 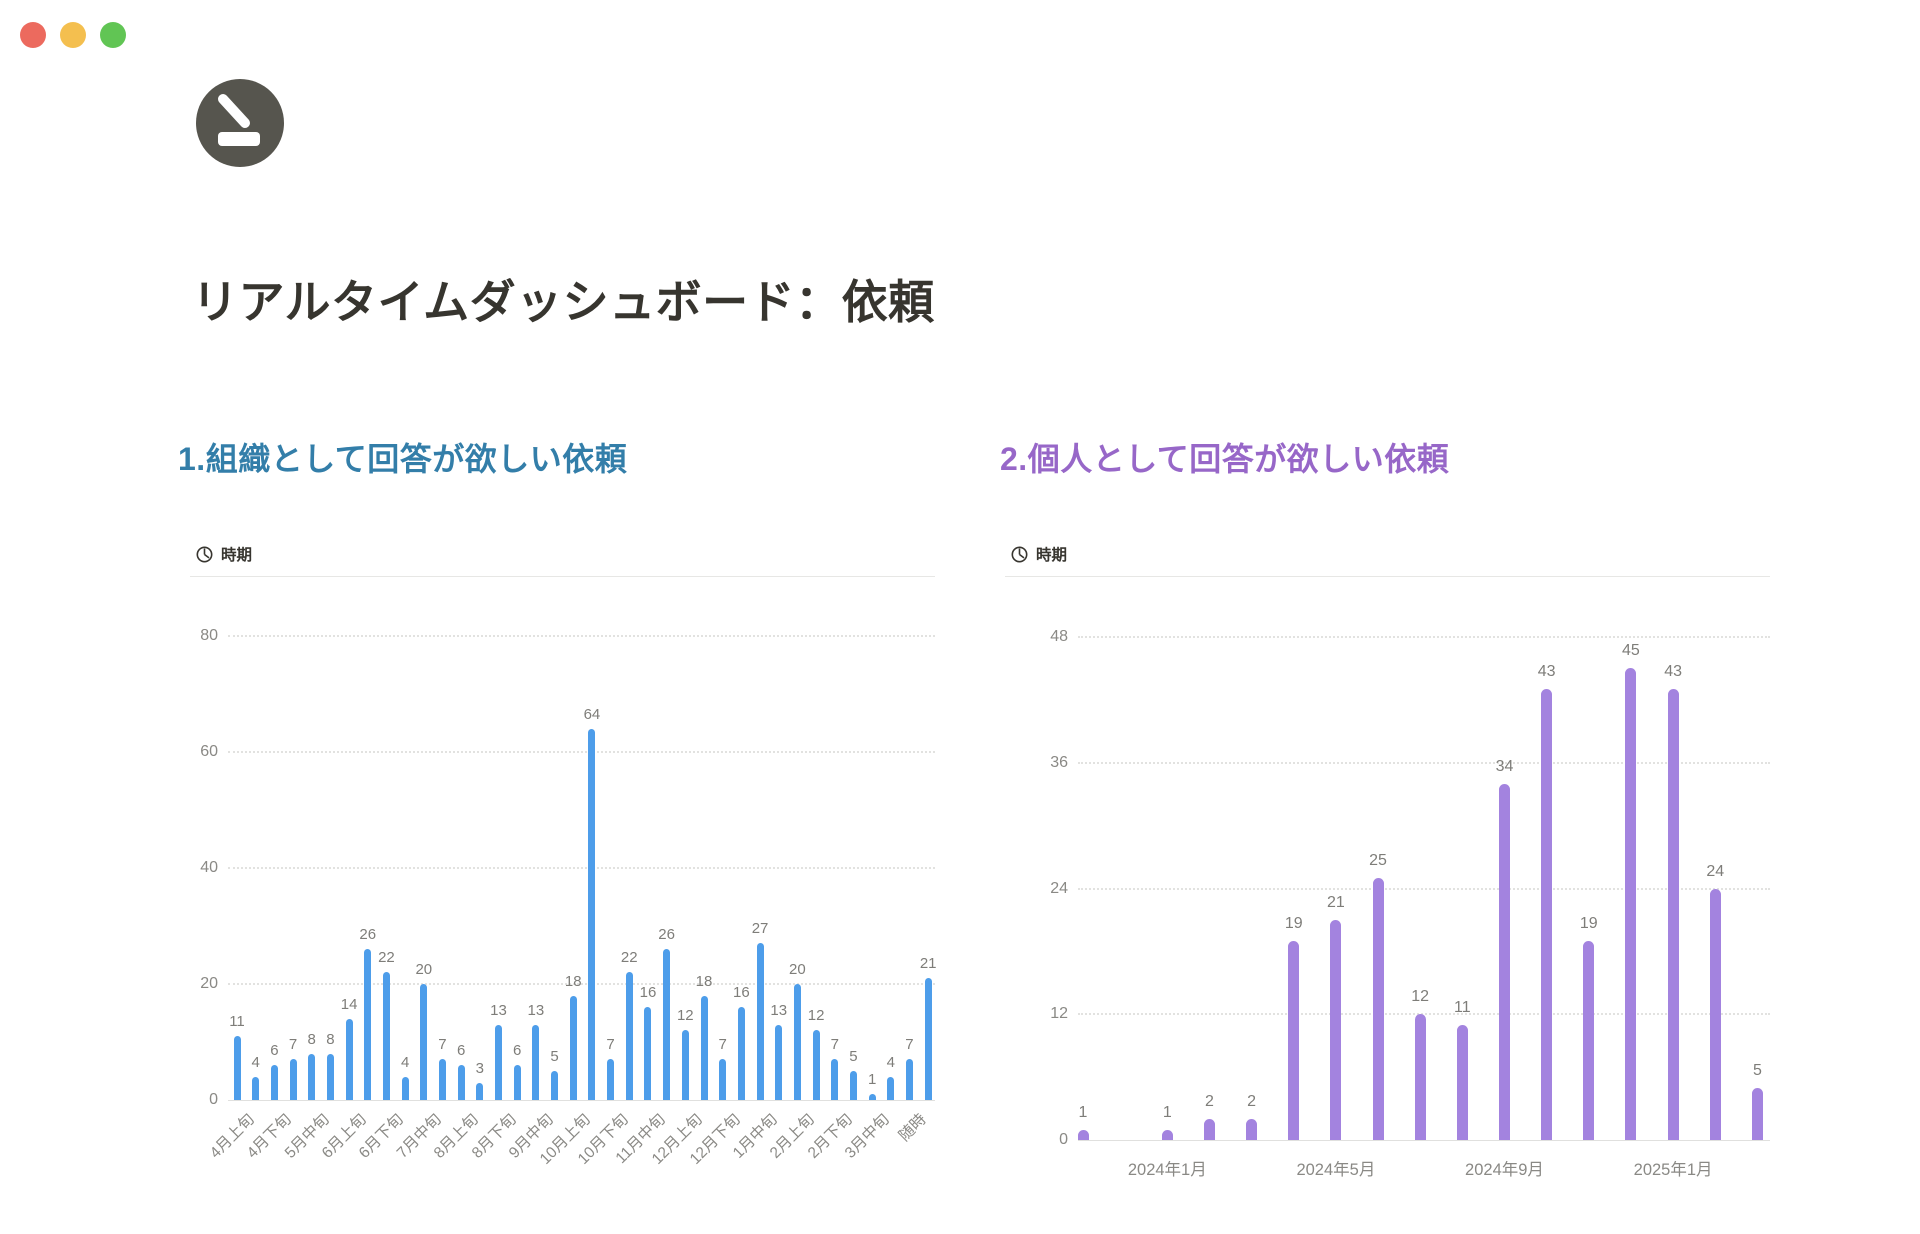 I want to click on bar-value-label: 3, so click(x=479, y=1068).